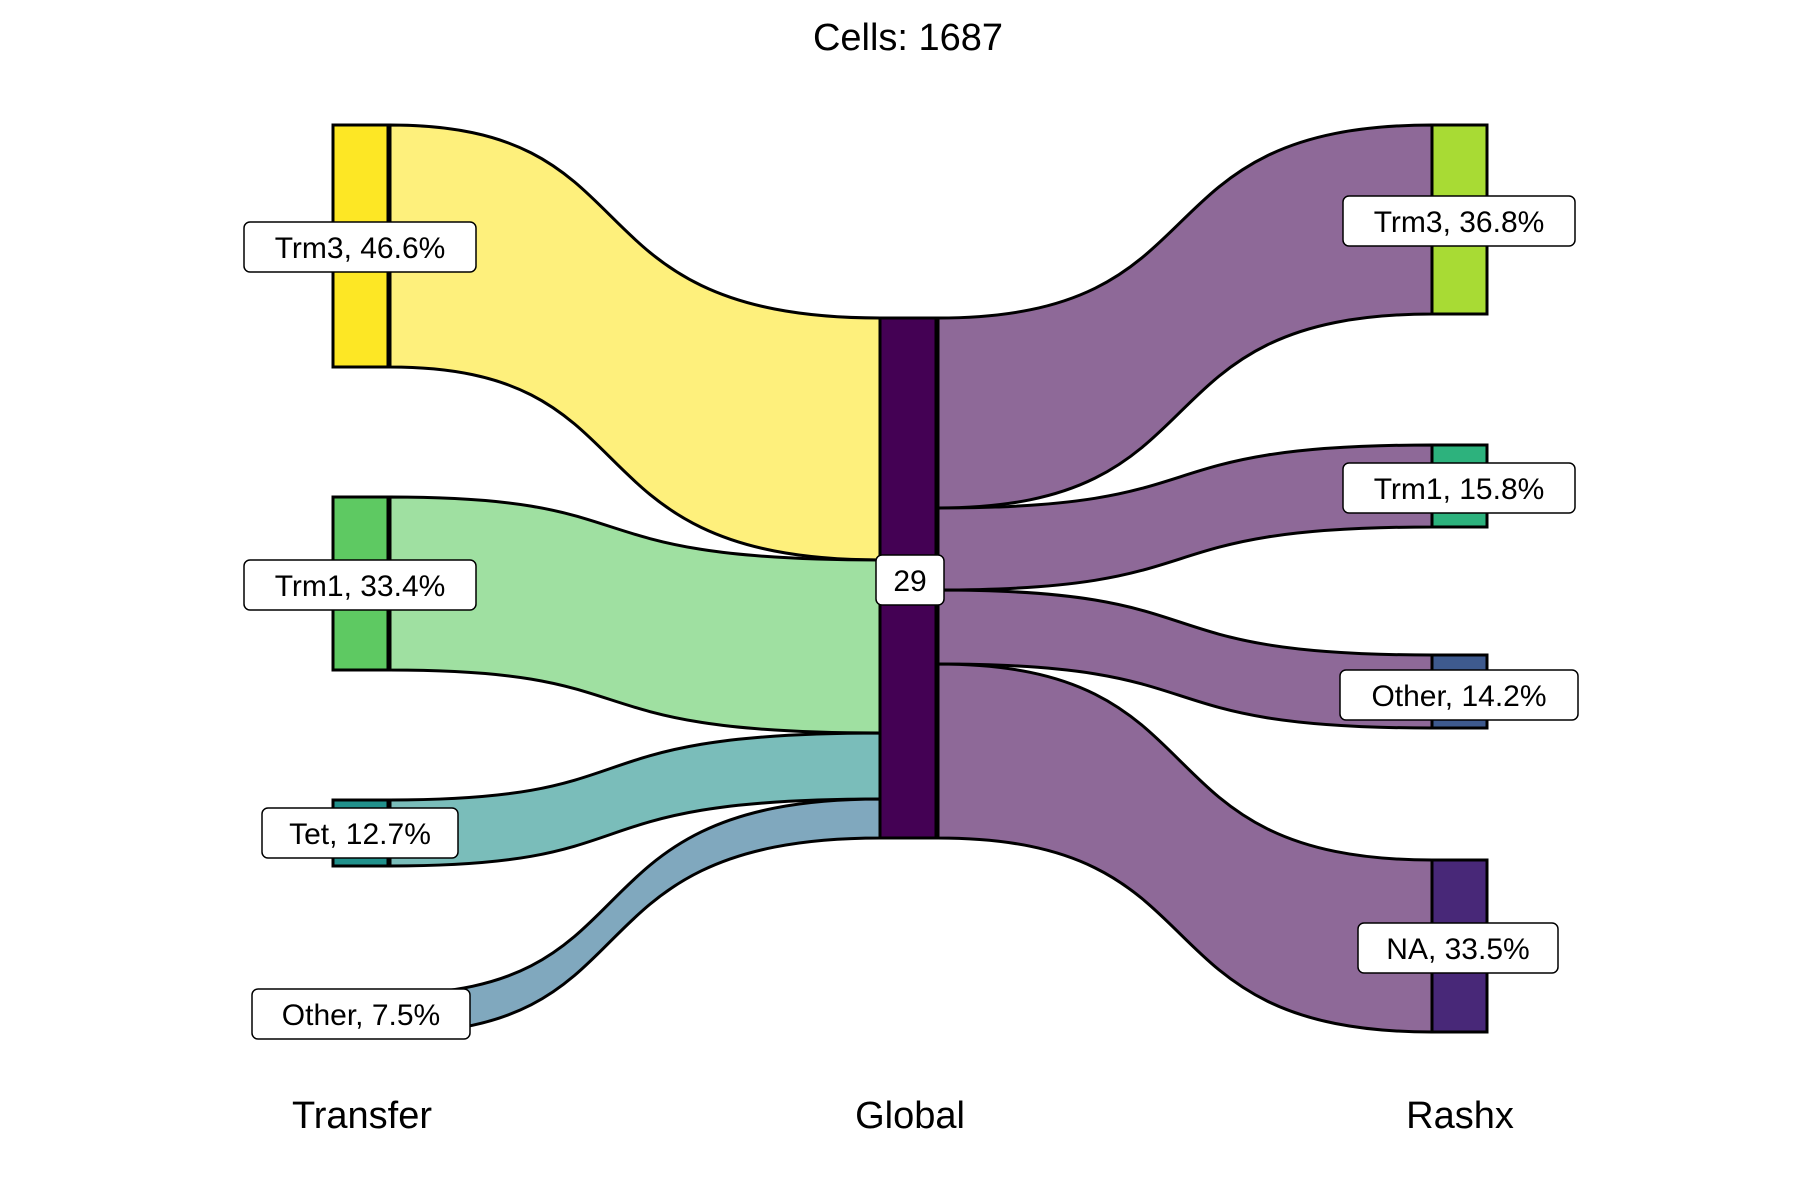 The width and height of the screenshot is (1800, 1200). Describe the element at coordinates (635, 342) in the screenshot. I see `flow-transfer-trm3` at that location.